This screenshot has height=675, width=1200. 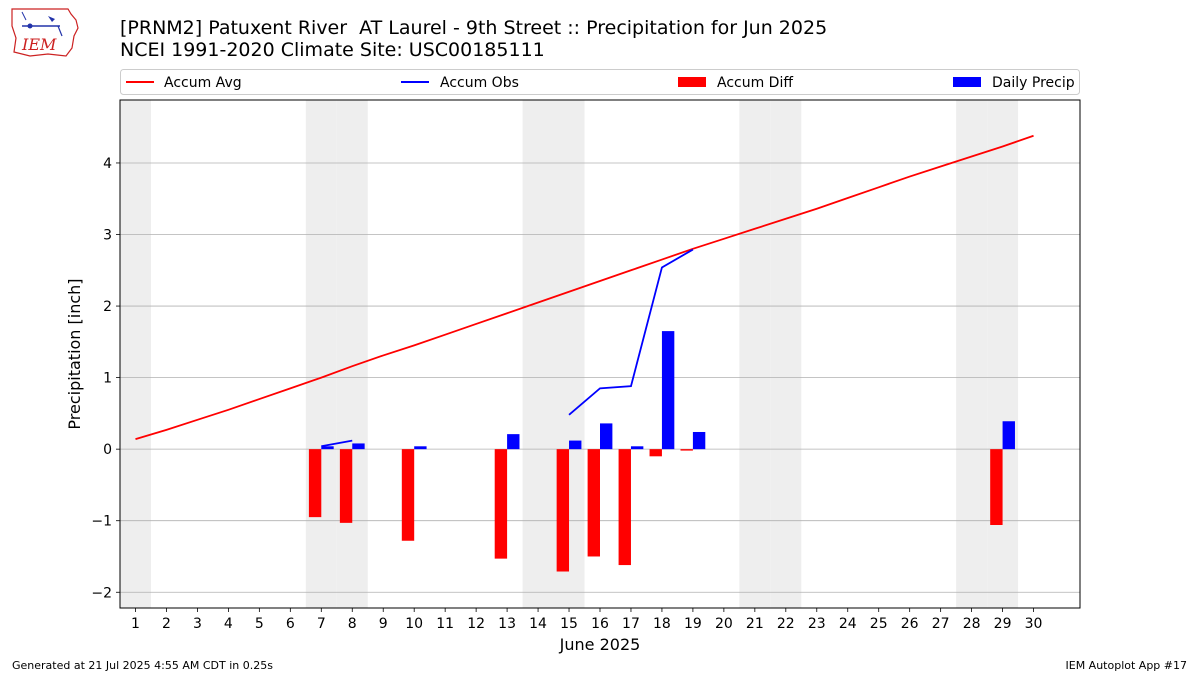 What do you see at coordinates (662, 624) in the screenshot?
I see `x-tick-label: 18` at bounding box center [662, 624].